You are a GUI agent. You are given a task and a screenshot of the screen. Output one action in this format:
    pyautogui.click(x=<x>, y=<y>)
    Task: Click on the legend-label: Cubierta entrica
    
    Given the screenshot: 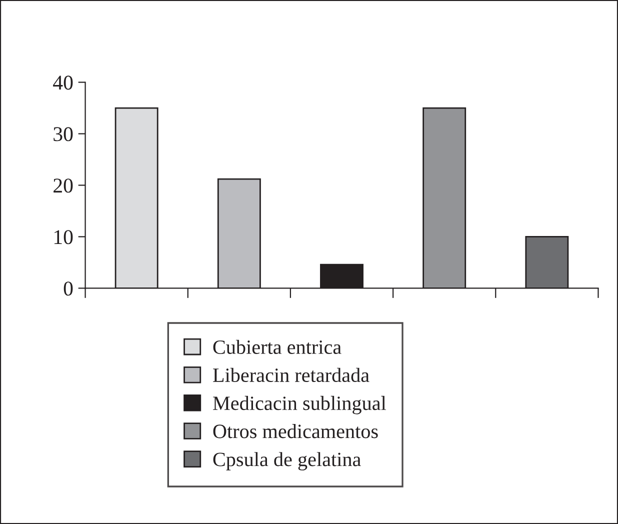 What is the action you would take?
    pyautogui.click(x=277, y=347)
    